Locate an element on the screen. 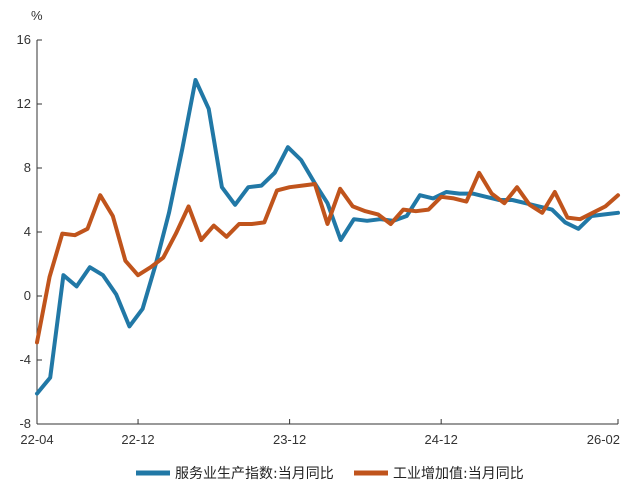  y-axis: 16 12 8 4 0 -4 -8 is located at coordinates (29, 231).